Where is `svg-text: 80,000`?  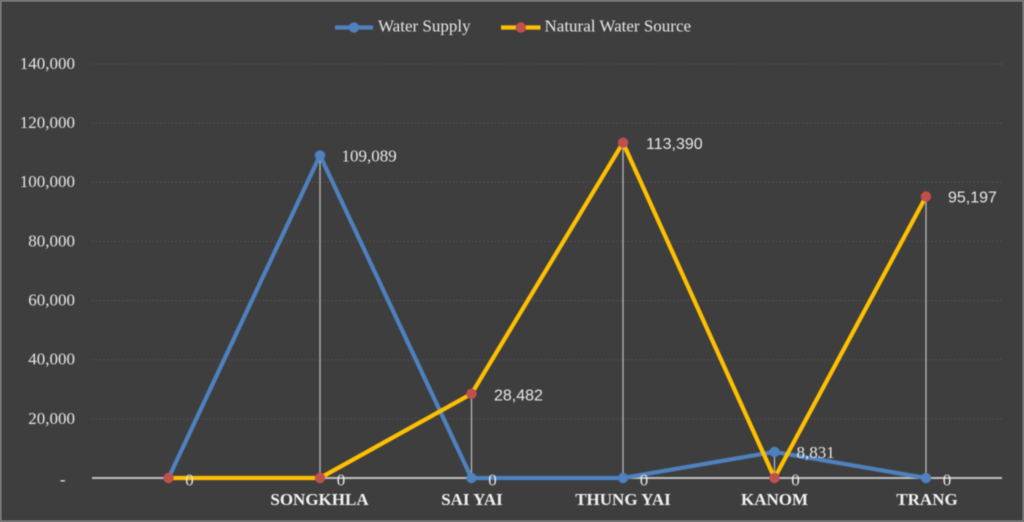 svg-text: 80,000 is located at coordinates (51, 240).